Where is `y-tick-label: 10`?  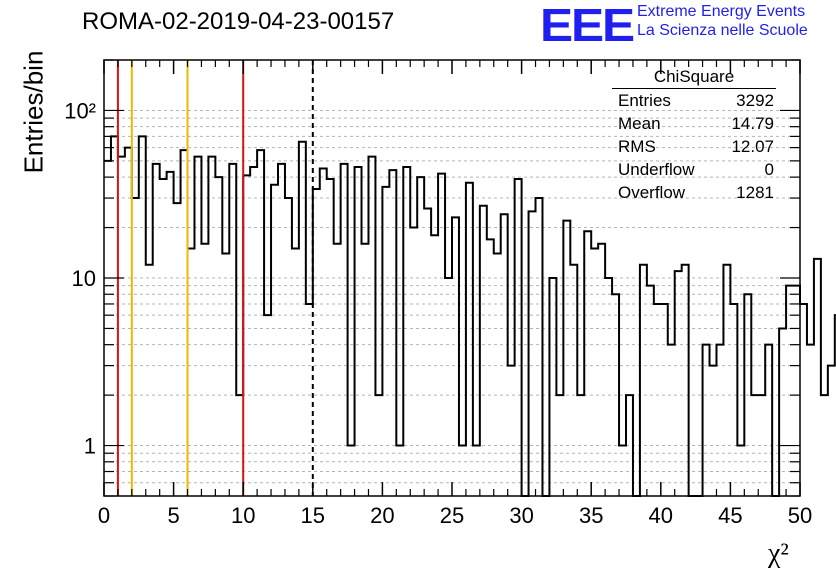 y-tick-label: 10 is located at coordinates (84, 278).